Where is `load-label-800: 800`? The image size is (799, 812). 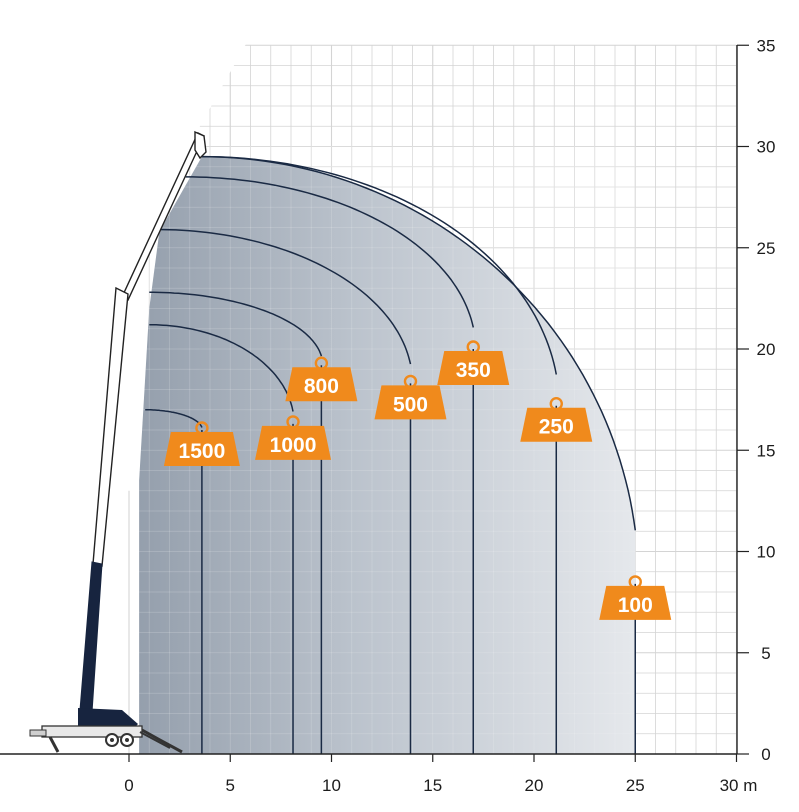
load-label-800: 800 is located at coordinates (321, 379).